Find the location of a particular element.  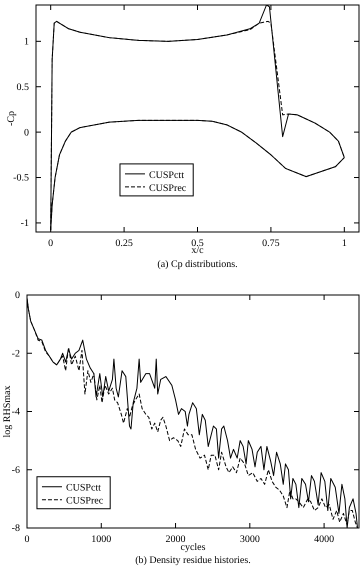

y-tick-label: 1 is located at coordinates (26, 42).